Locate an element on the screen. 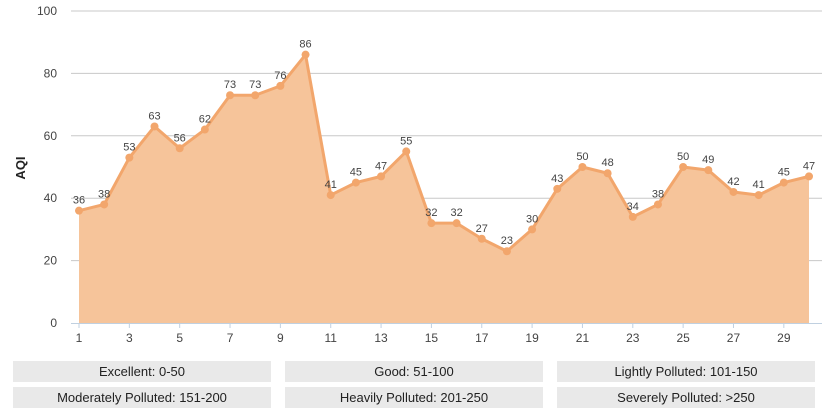 Image resolution: width=830 pixels, height=418 pixels. data-label: 49 is located at coordinates (708, 160).